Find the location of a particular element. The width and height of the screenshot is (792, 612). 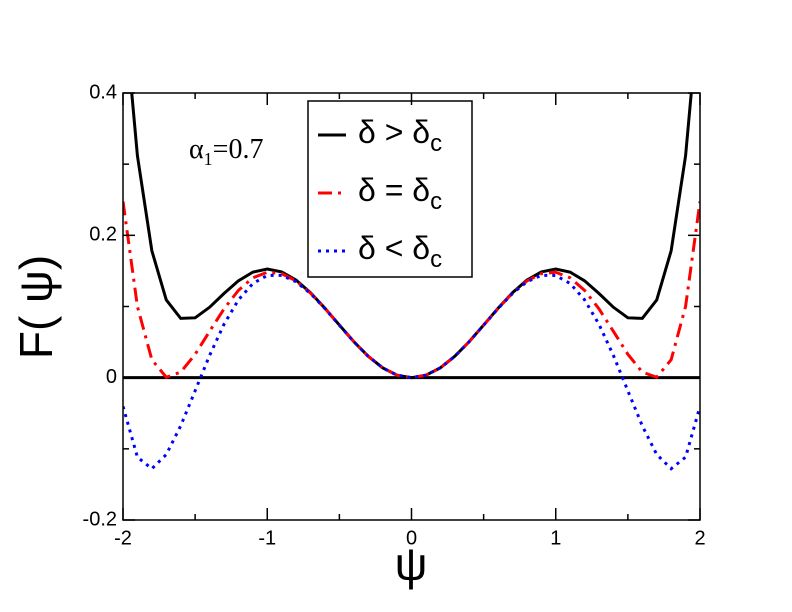

legend-name: δ = δ is located at coordinates (394, 190).